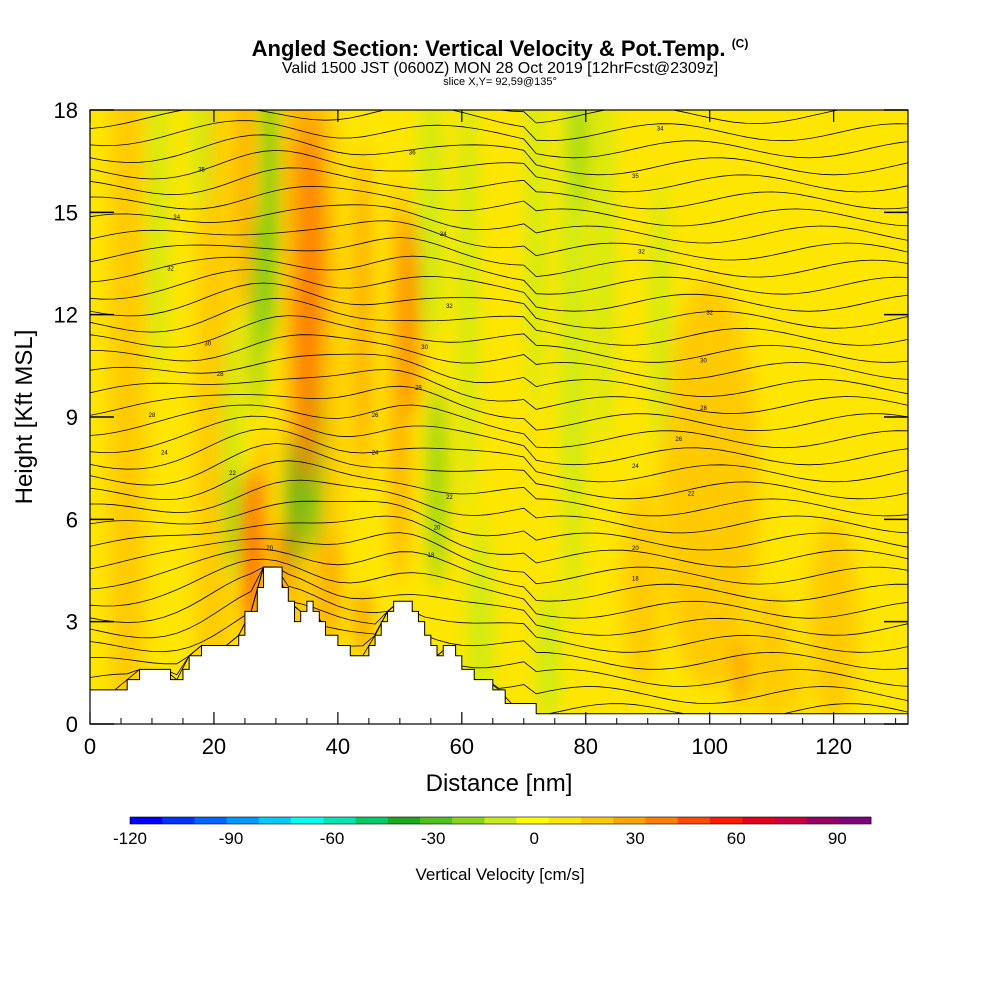 Image resolution: width=1000 pixels, height=1000 pixels. What do you see at coordinates (72, 417) in the screenshot?
I see `y-tick-label: 9` at bounding box center [72, 417].